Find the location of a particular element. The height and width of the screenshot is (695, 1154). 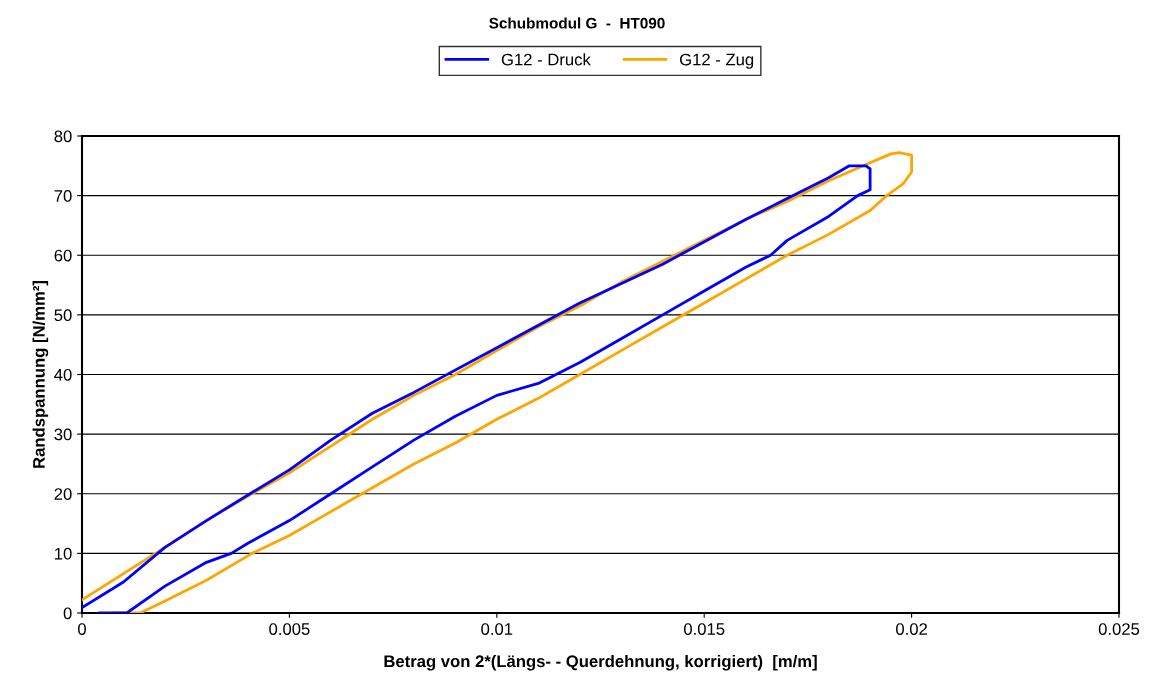

y-tick-label: 30 is located at coordinates (63, 434).